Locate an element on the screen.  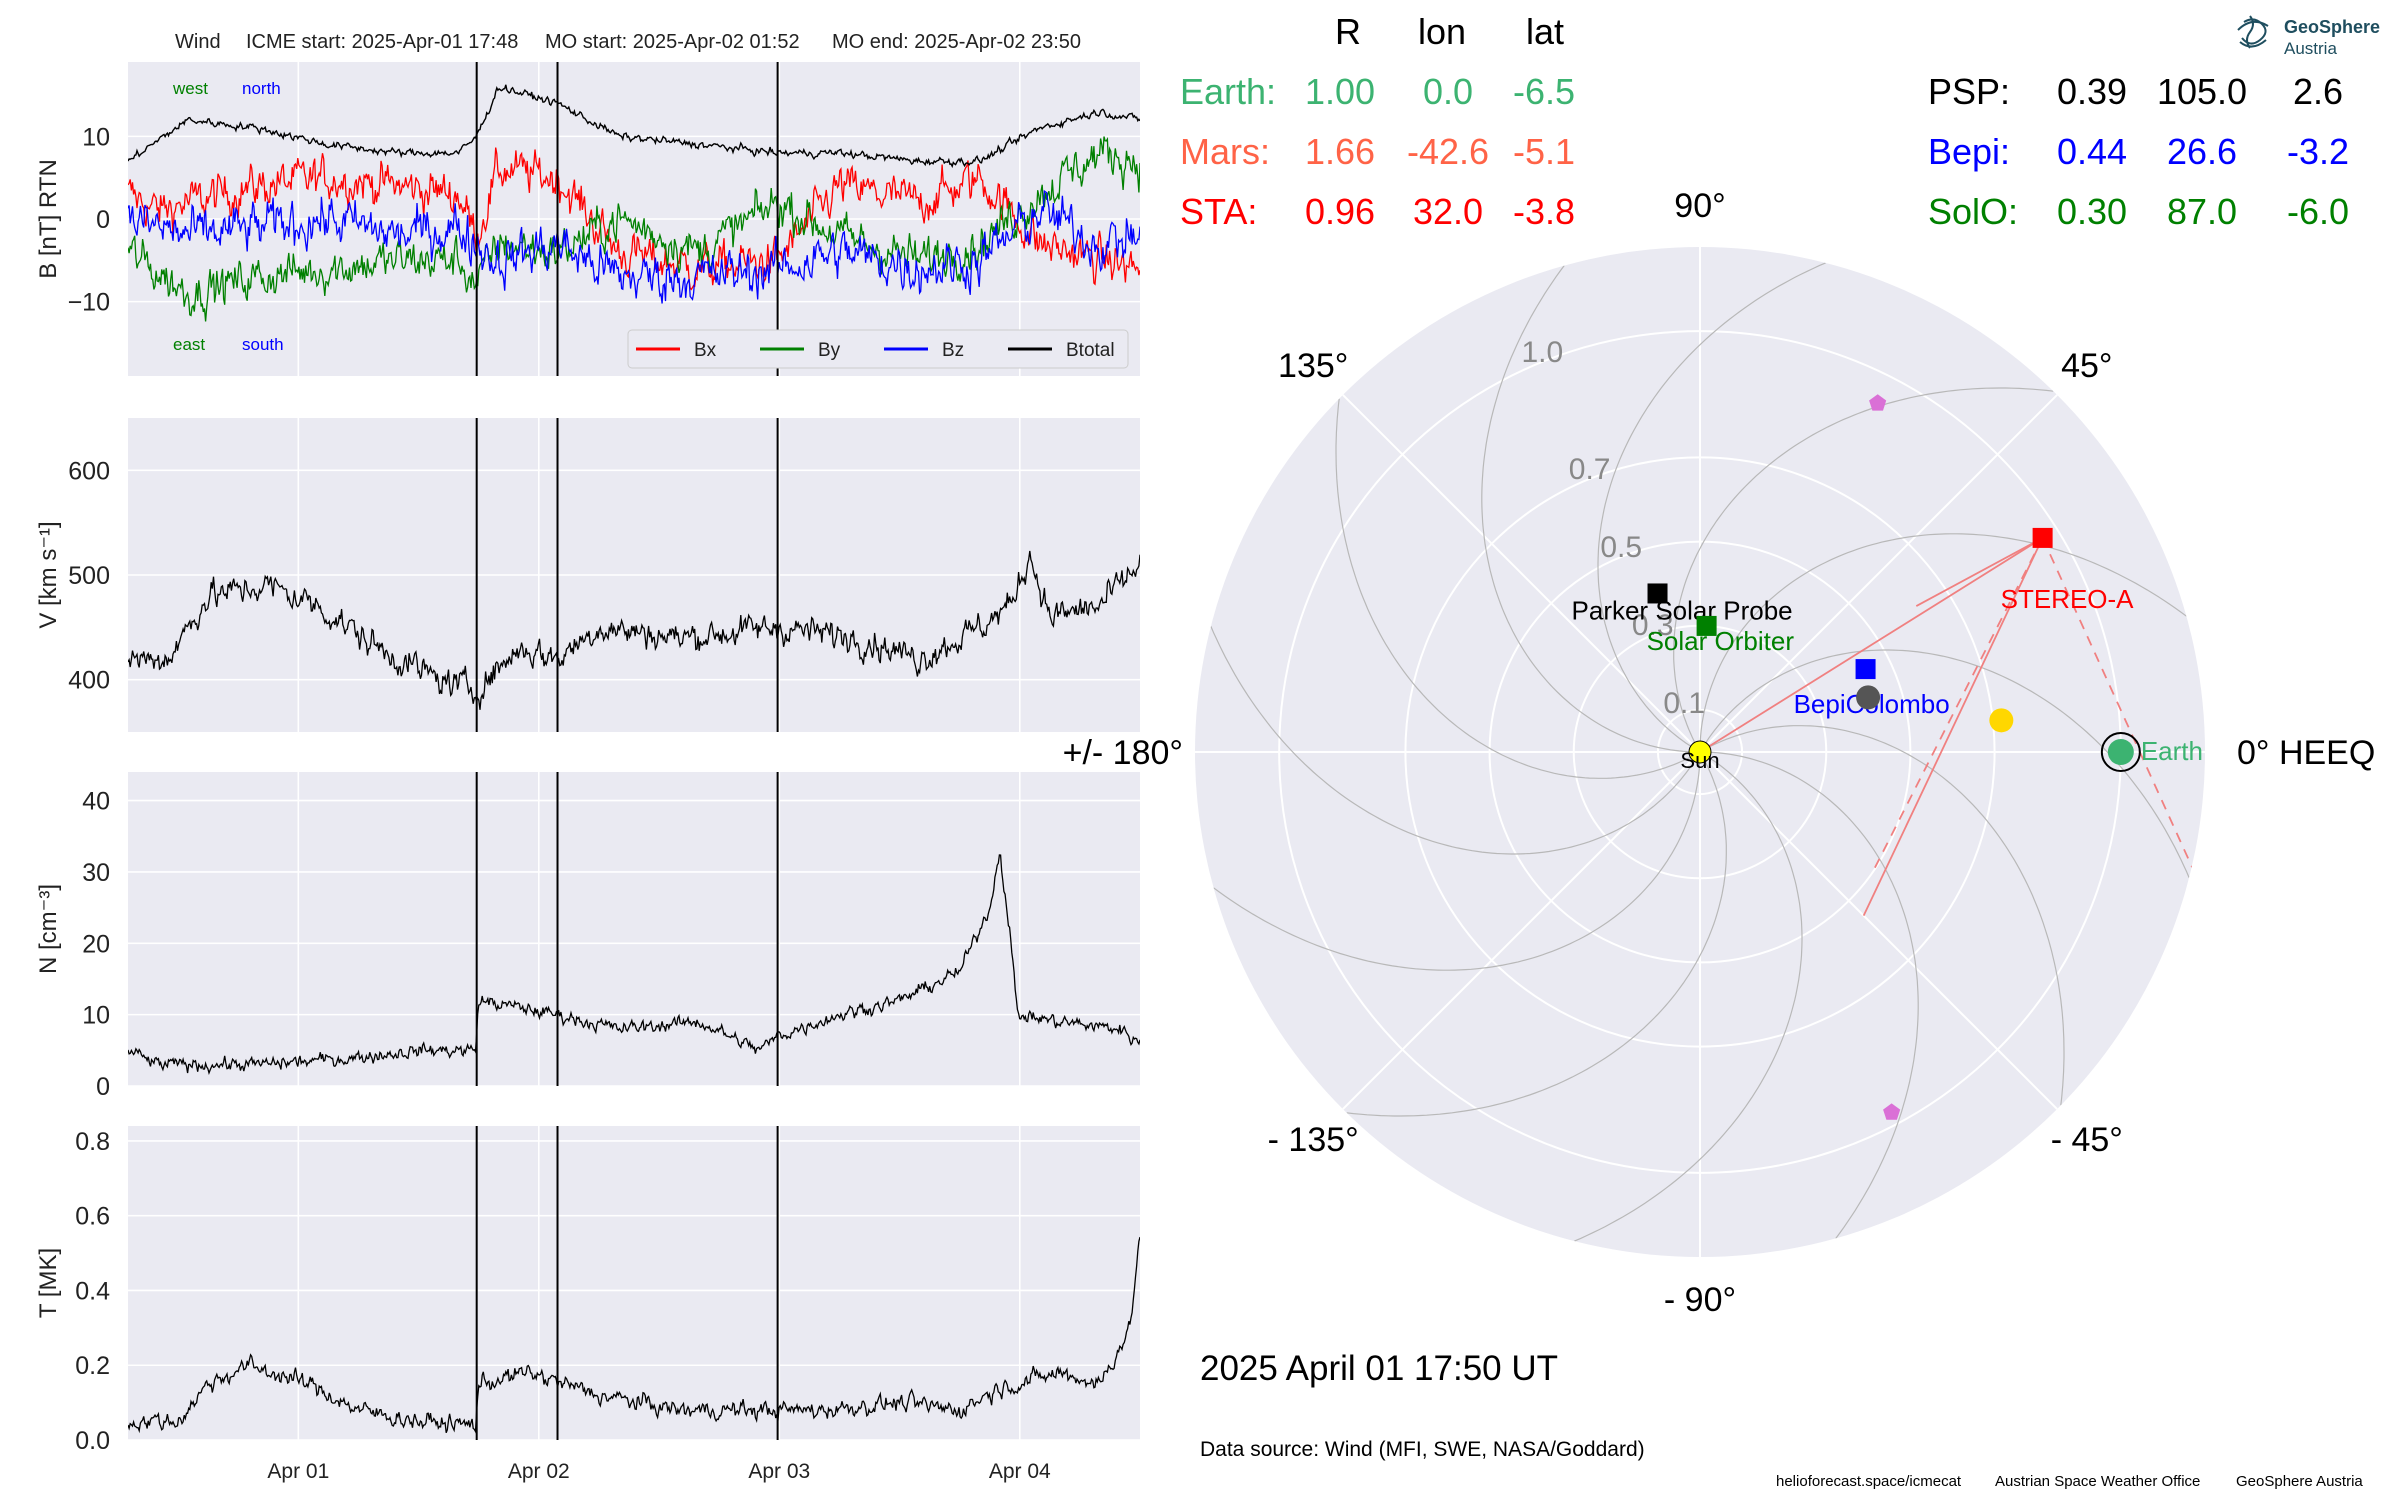
polar-r-tick-label: 1.0 is located at coordinates (1542, 352).